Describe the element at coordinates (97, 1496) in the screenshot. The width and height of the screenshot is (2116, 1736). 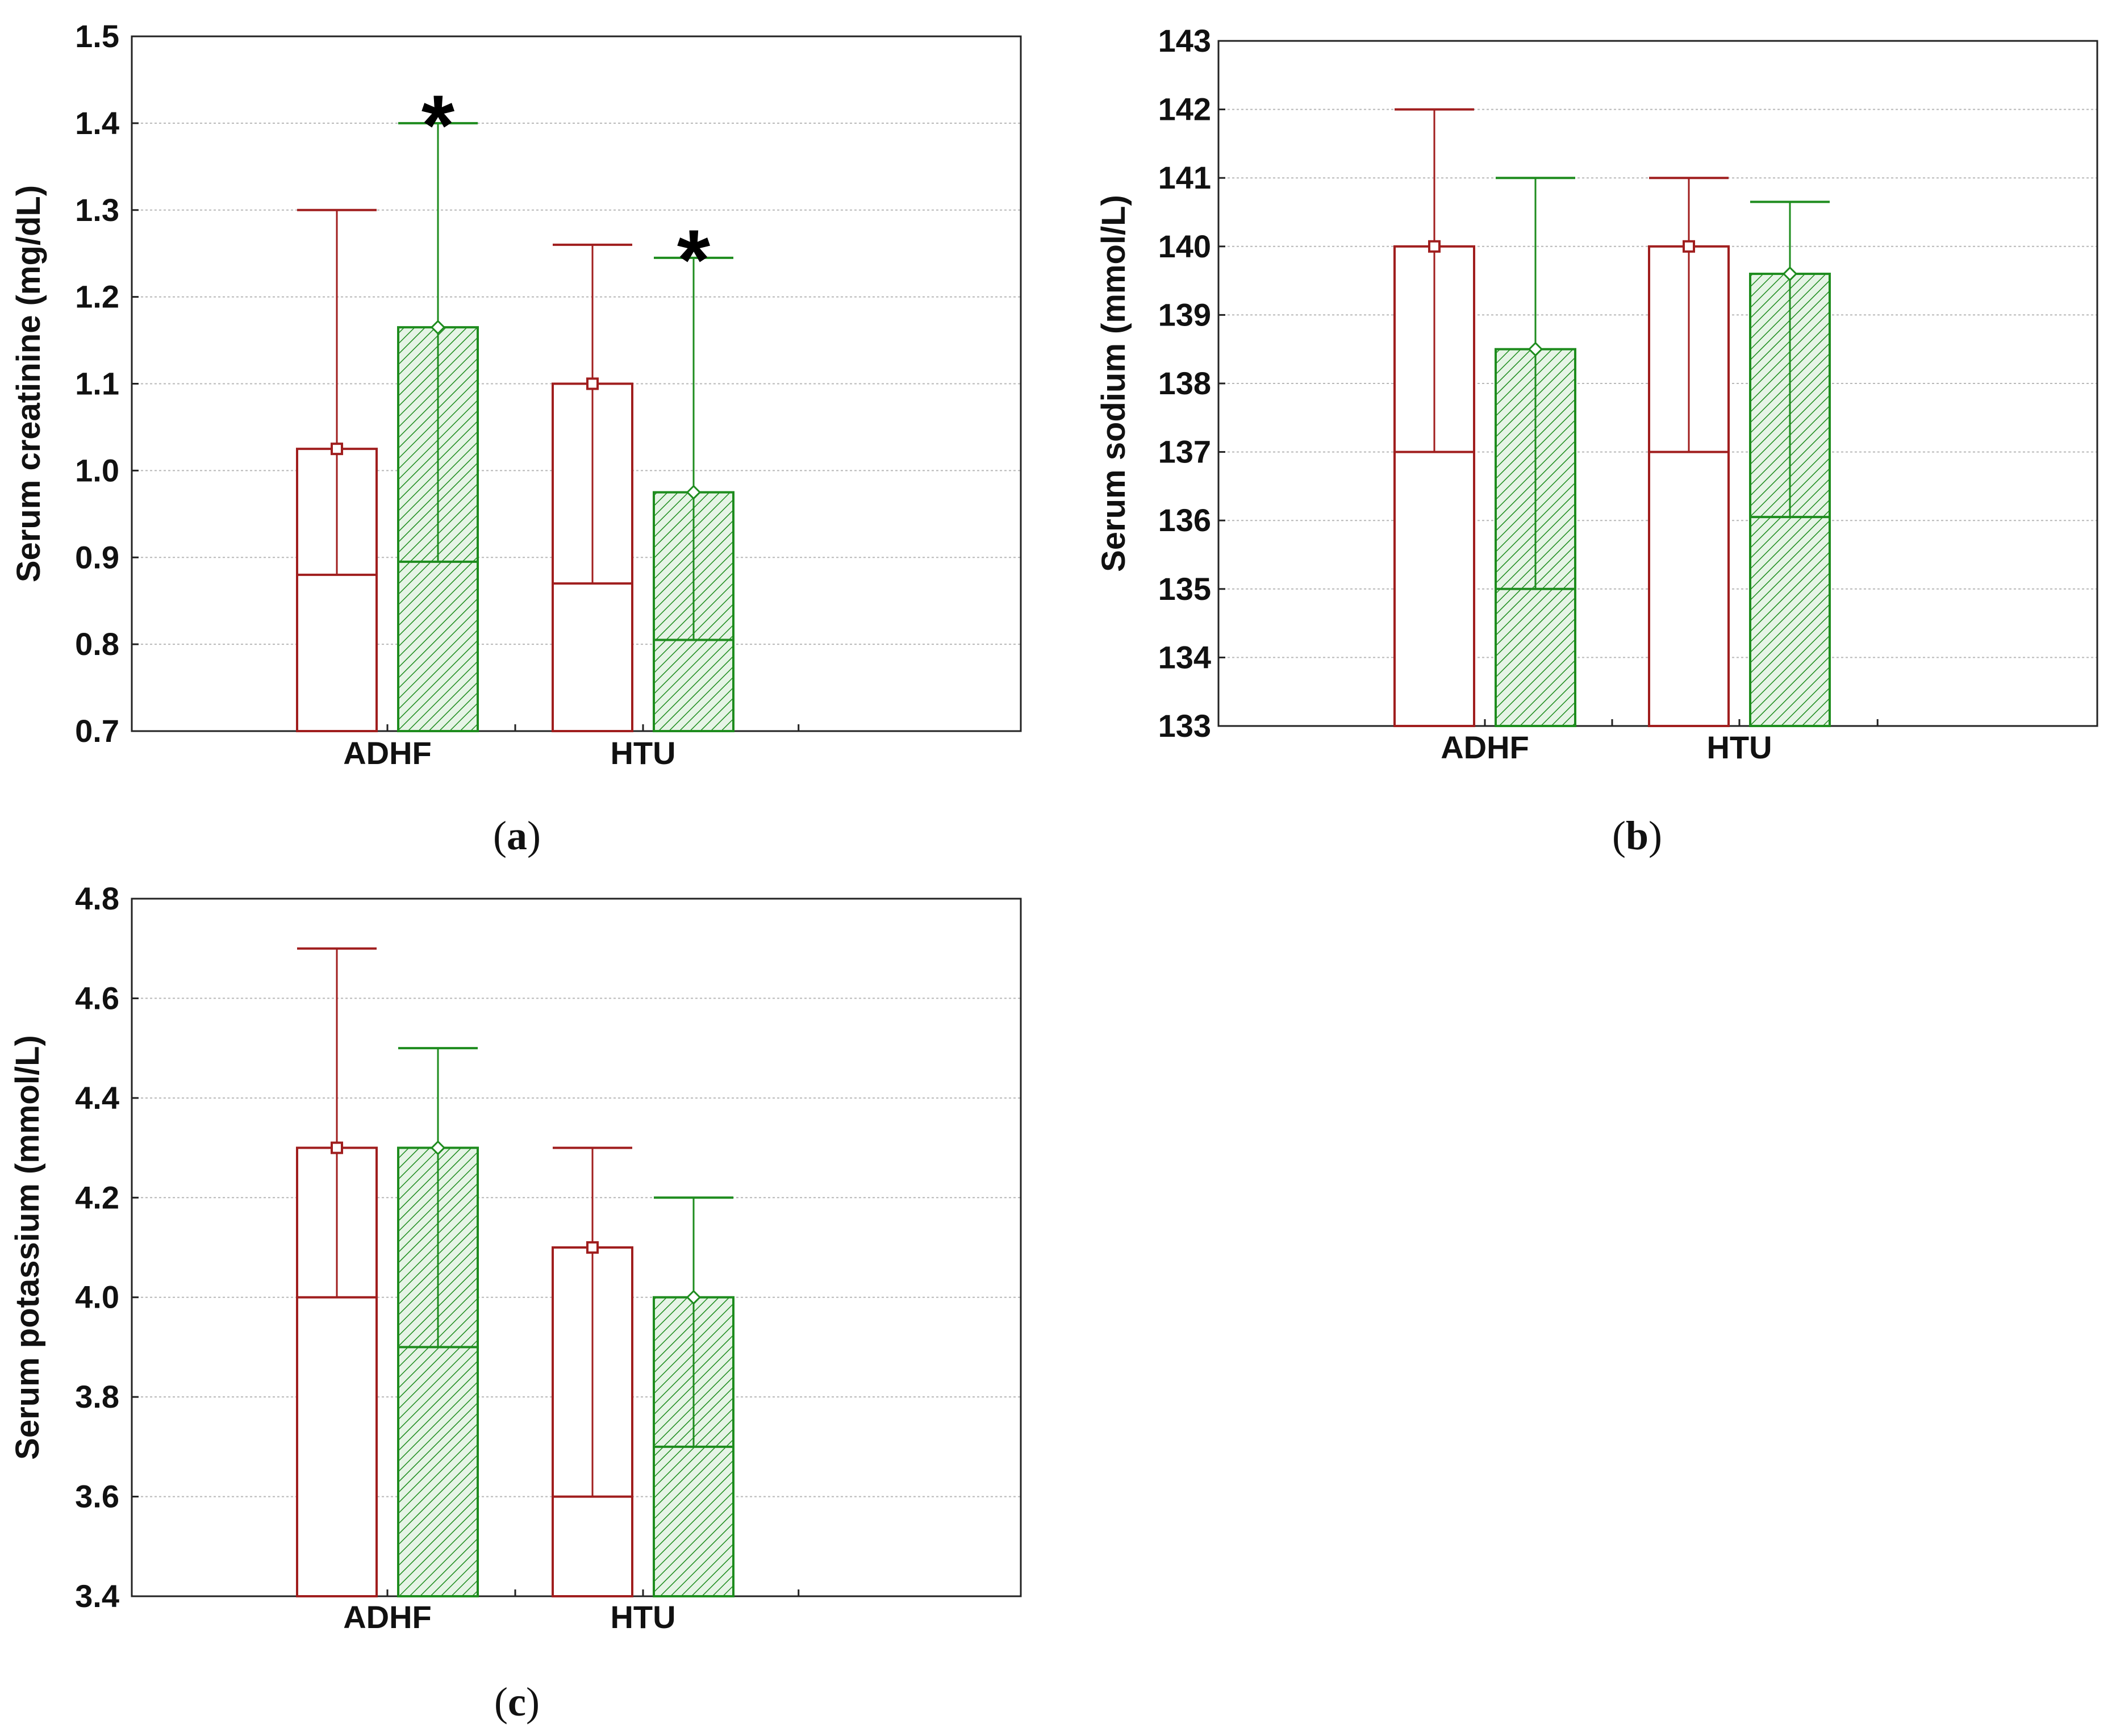
I see `y-tick-label: 3.6` at that location.